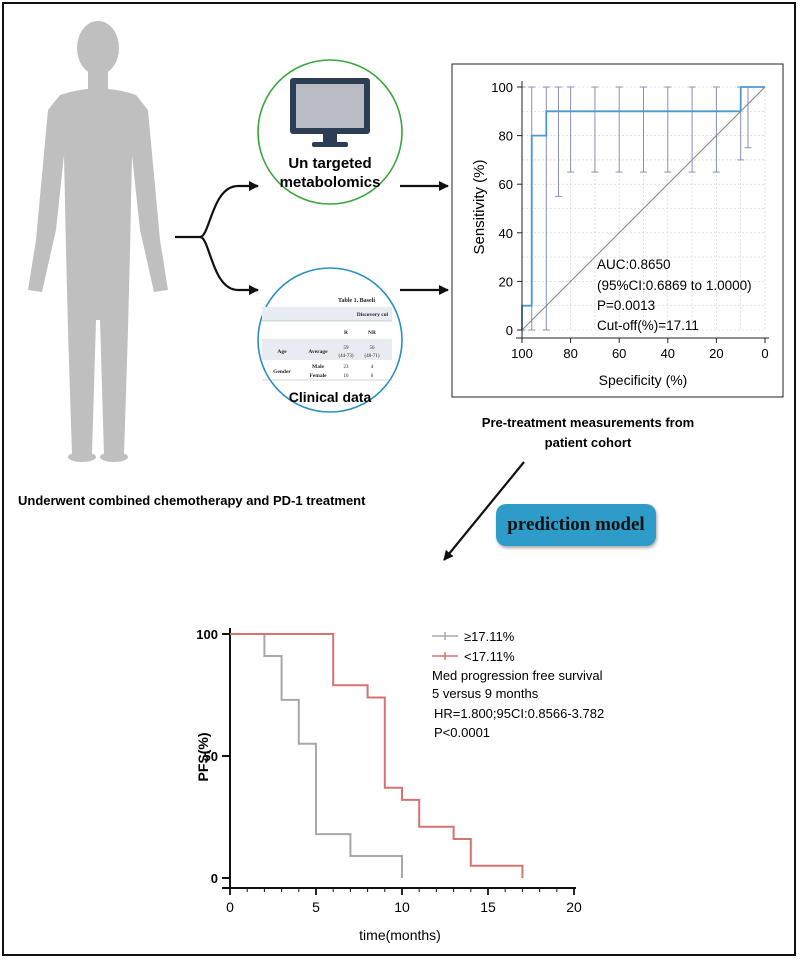 The image size is (800, 960). I want to click on roc-x-tick-label: 0, so click(764, 353).